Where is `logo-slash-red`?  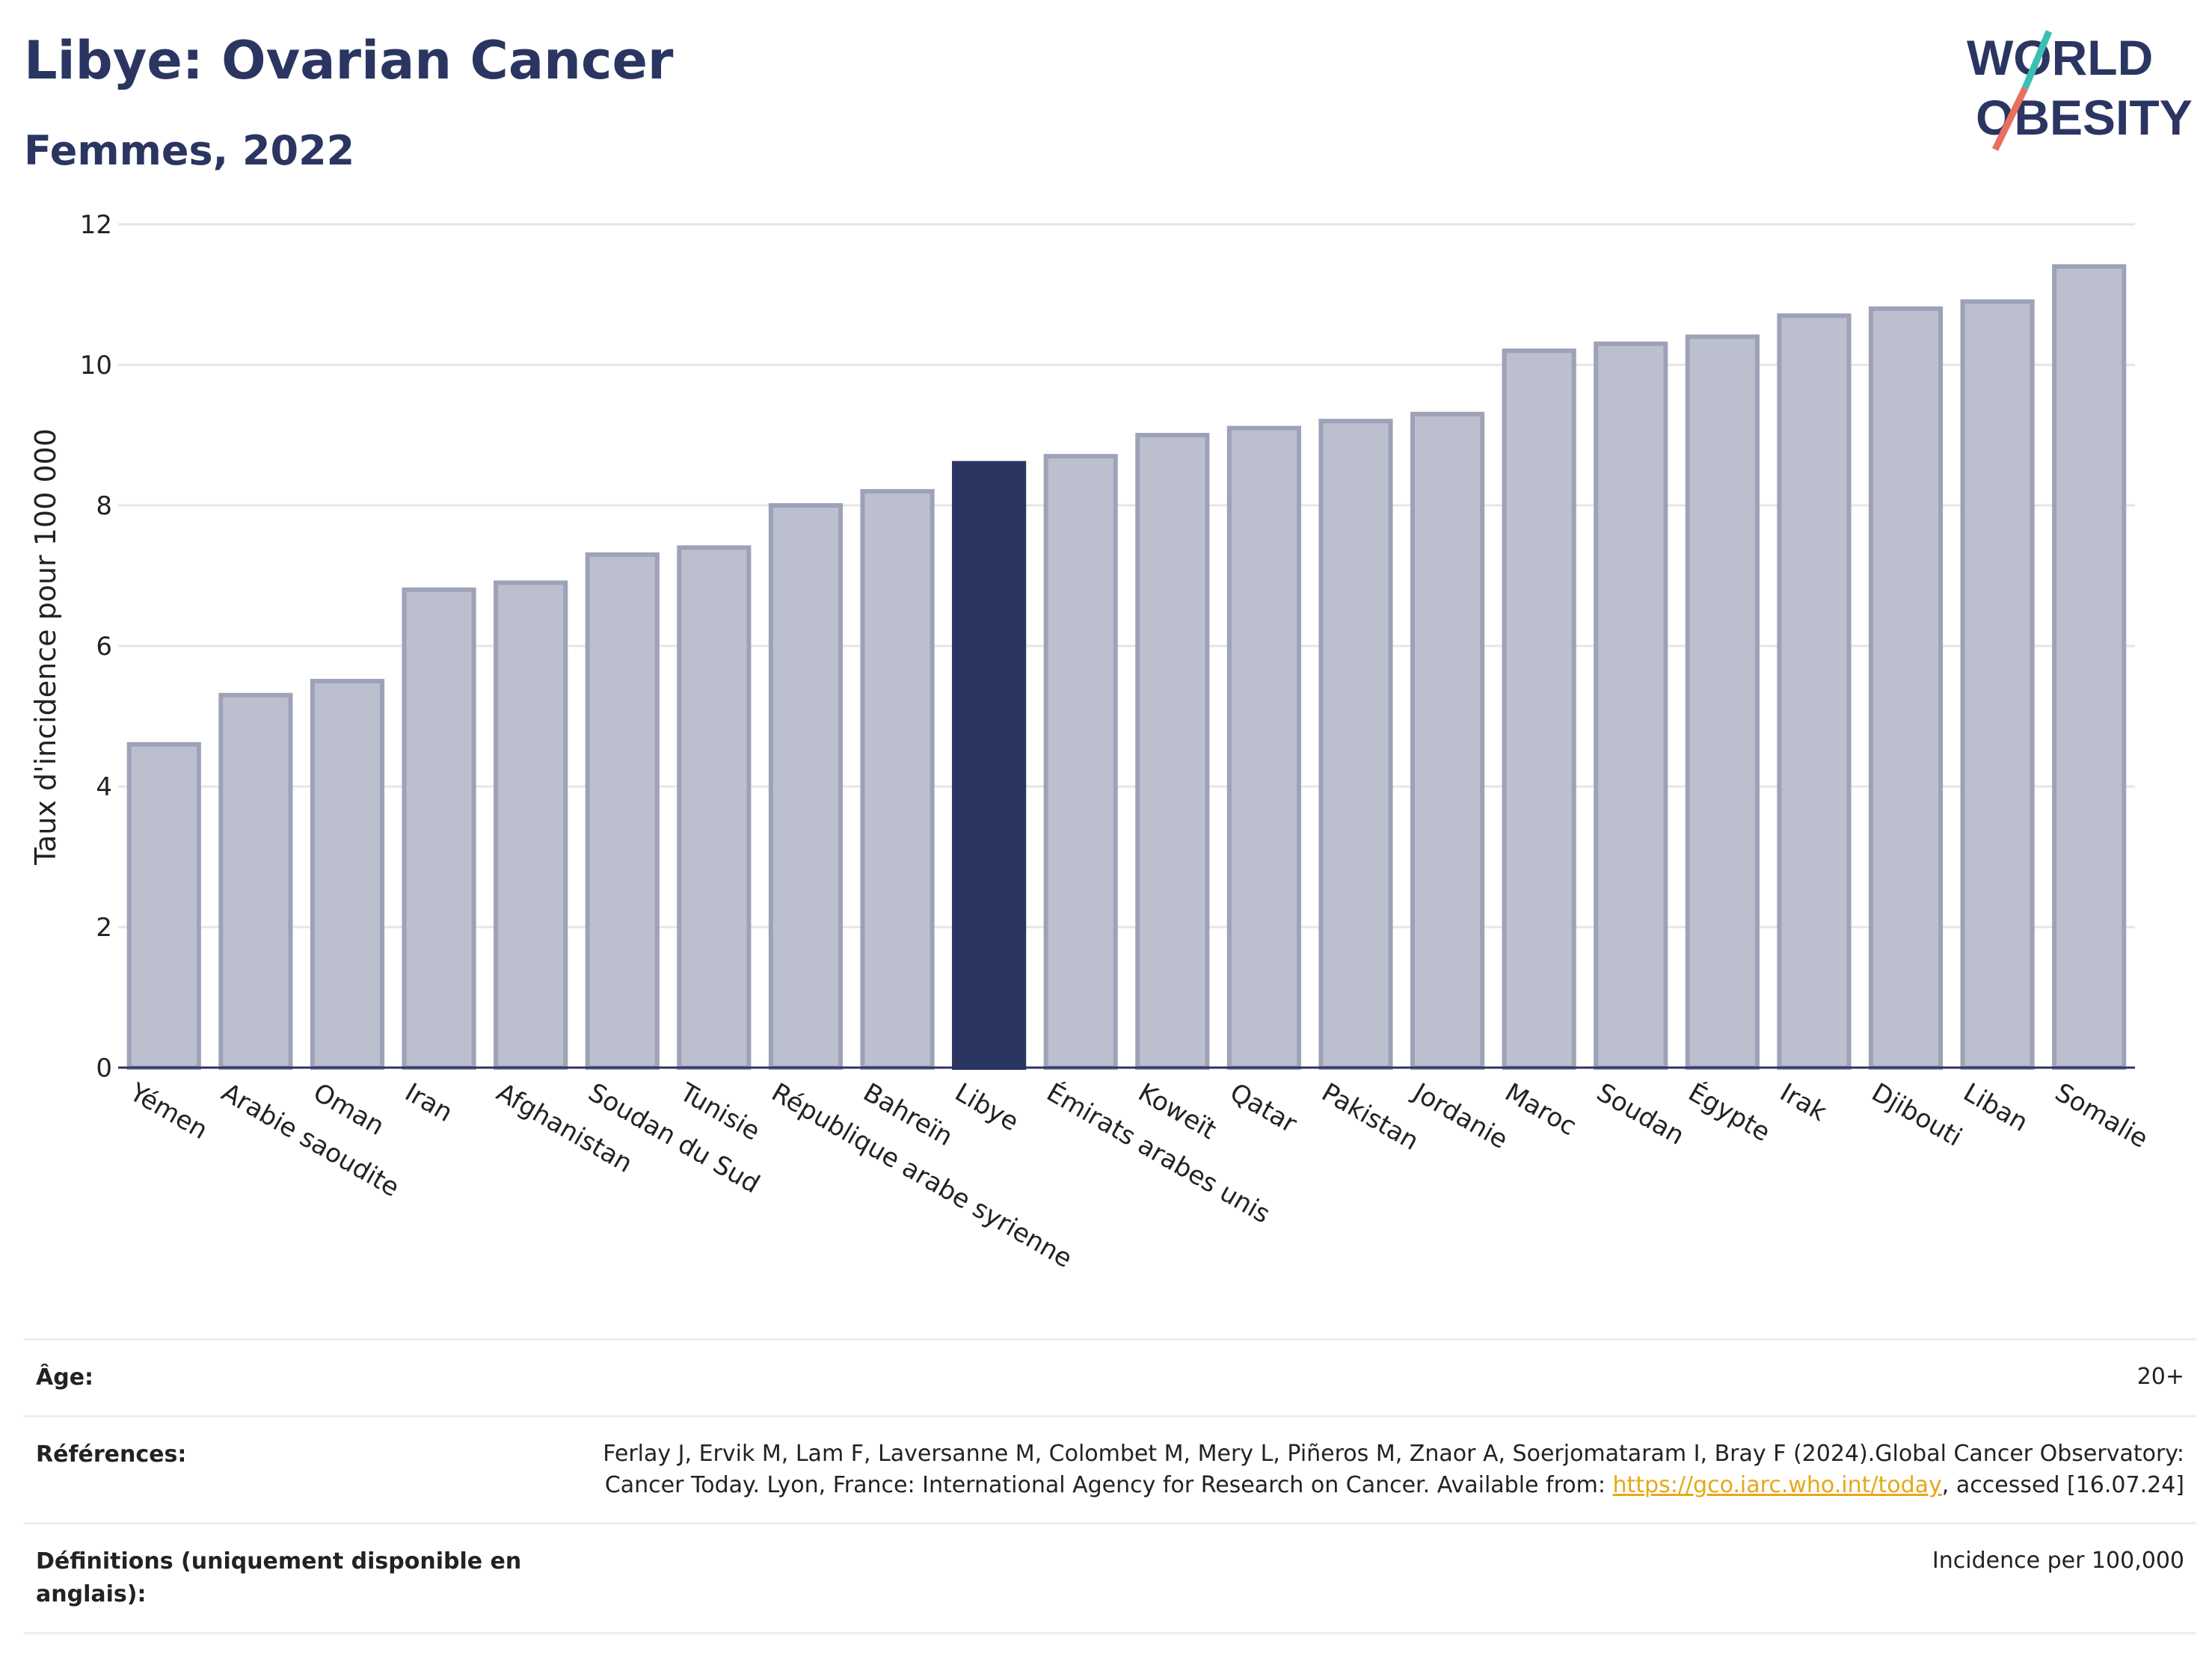 logo-slash-red is located at coordinates (2010, 119).